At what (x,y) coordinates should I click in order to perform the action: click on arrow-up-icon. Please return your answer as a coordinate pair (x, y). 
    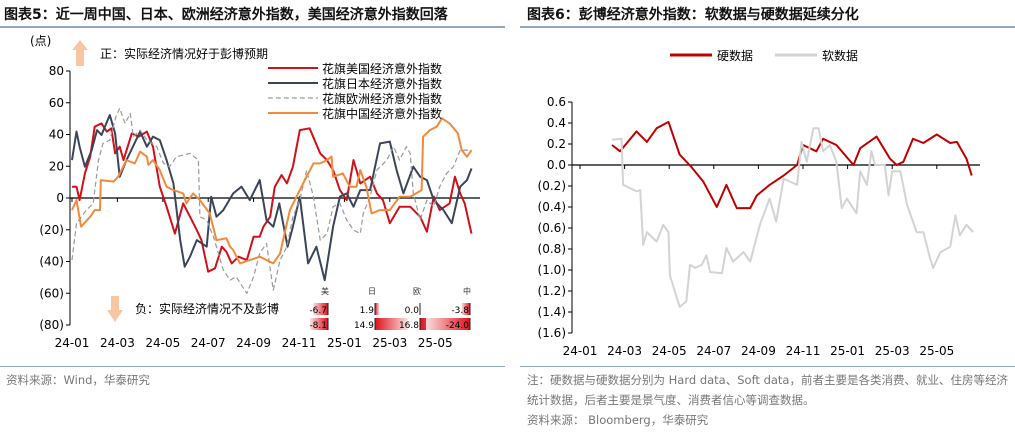
    Looking at the image, I should click on (80, 57).